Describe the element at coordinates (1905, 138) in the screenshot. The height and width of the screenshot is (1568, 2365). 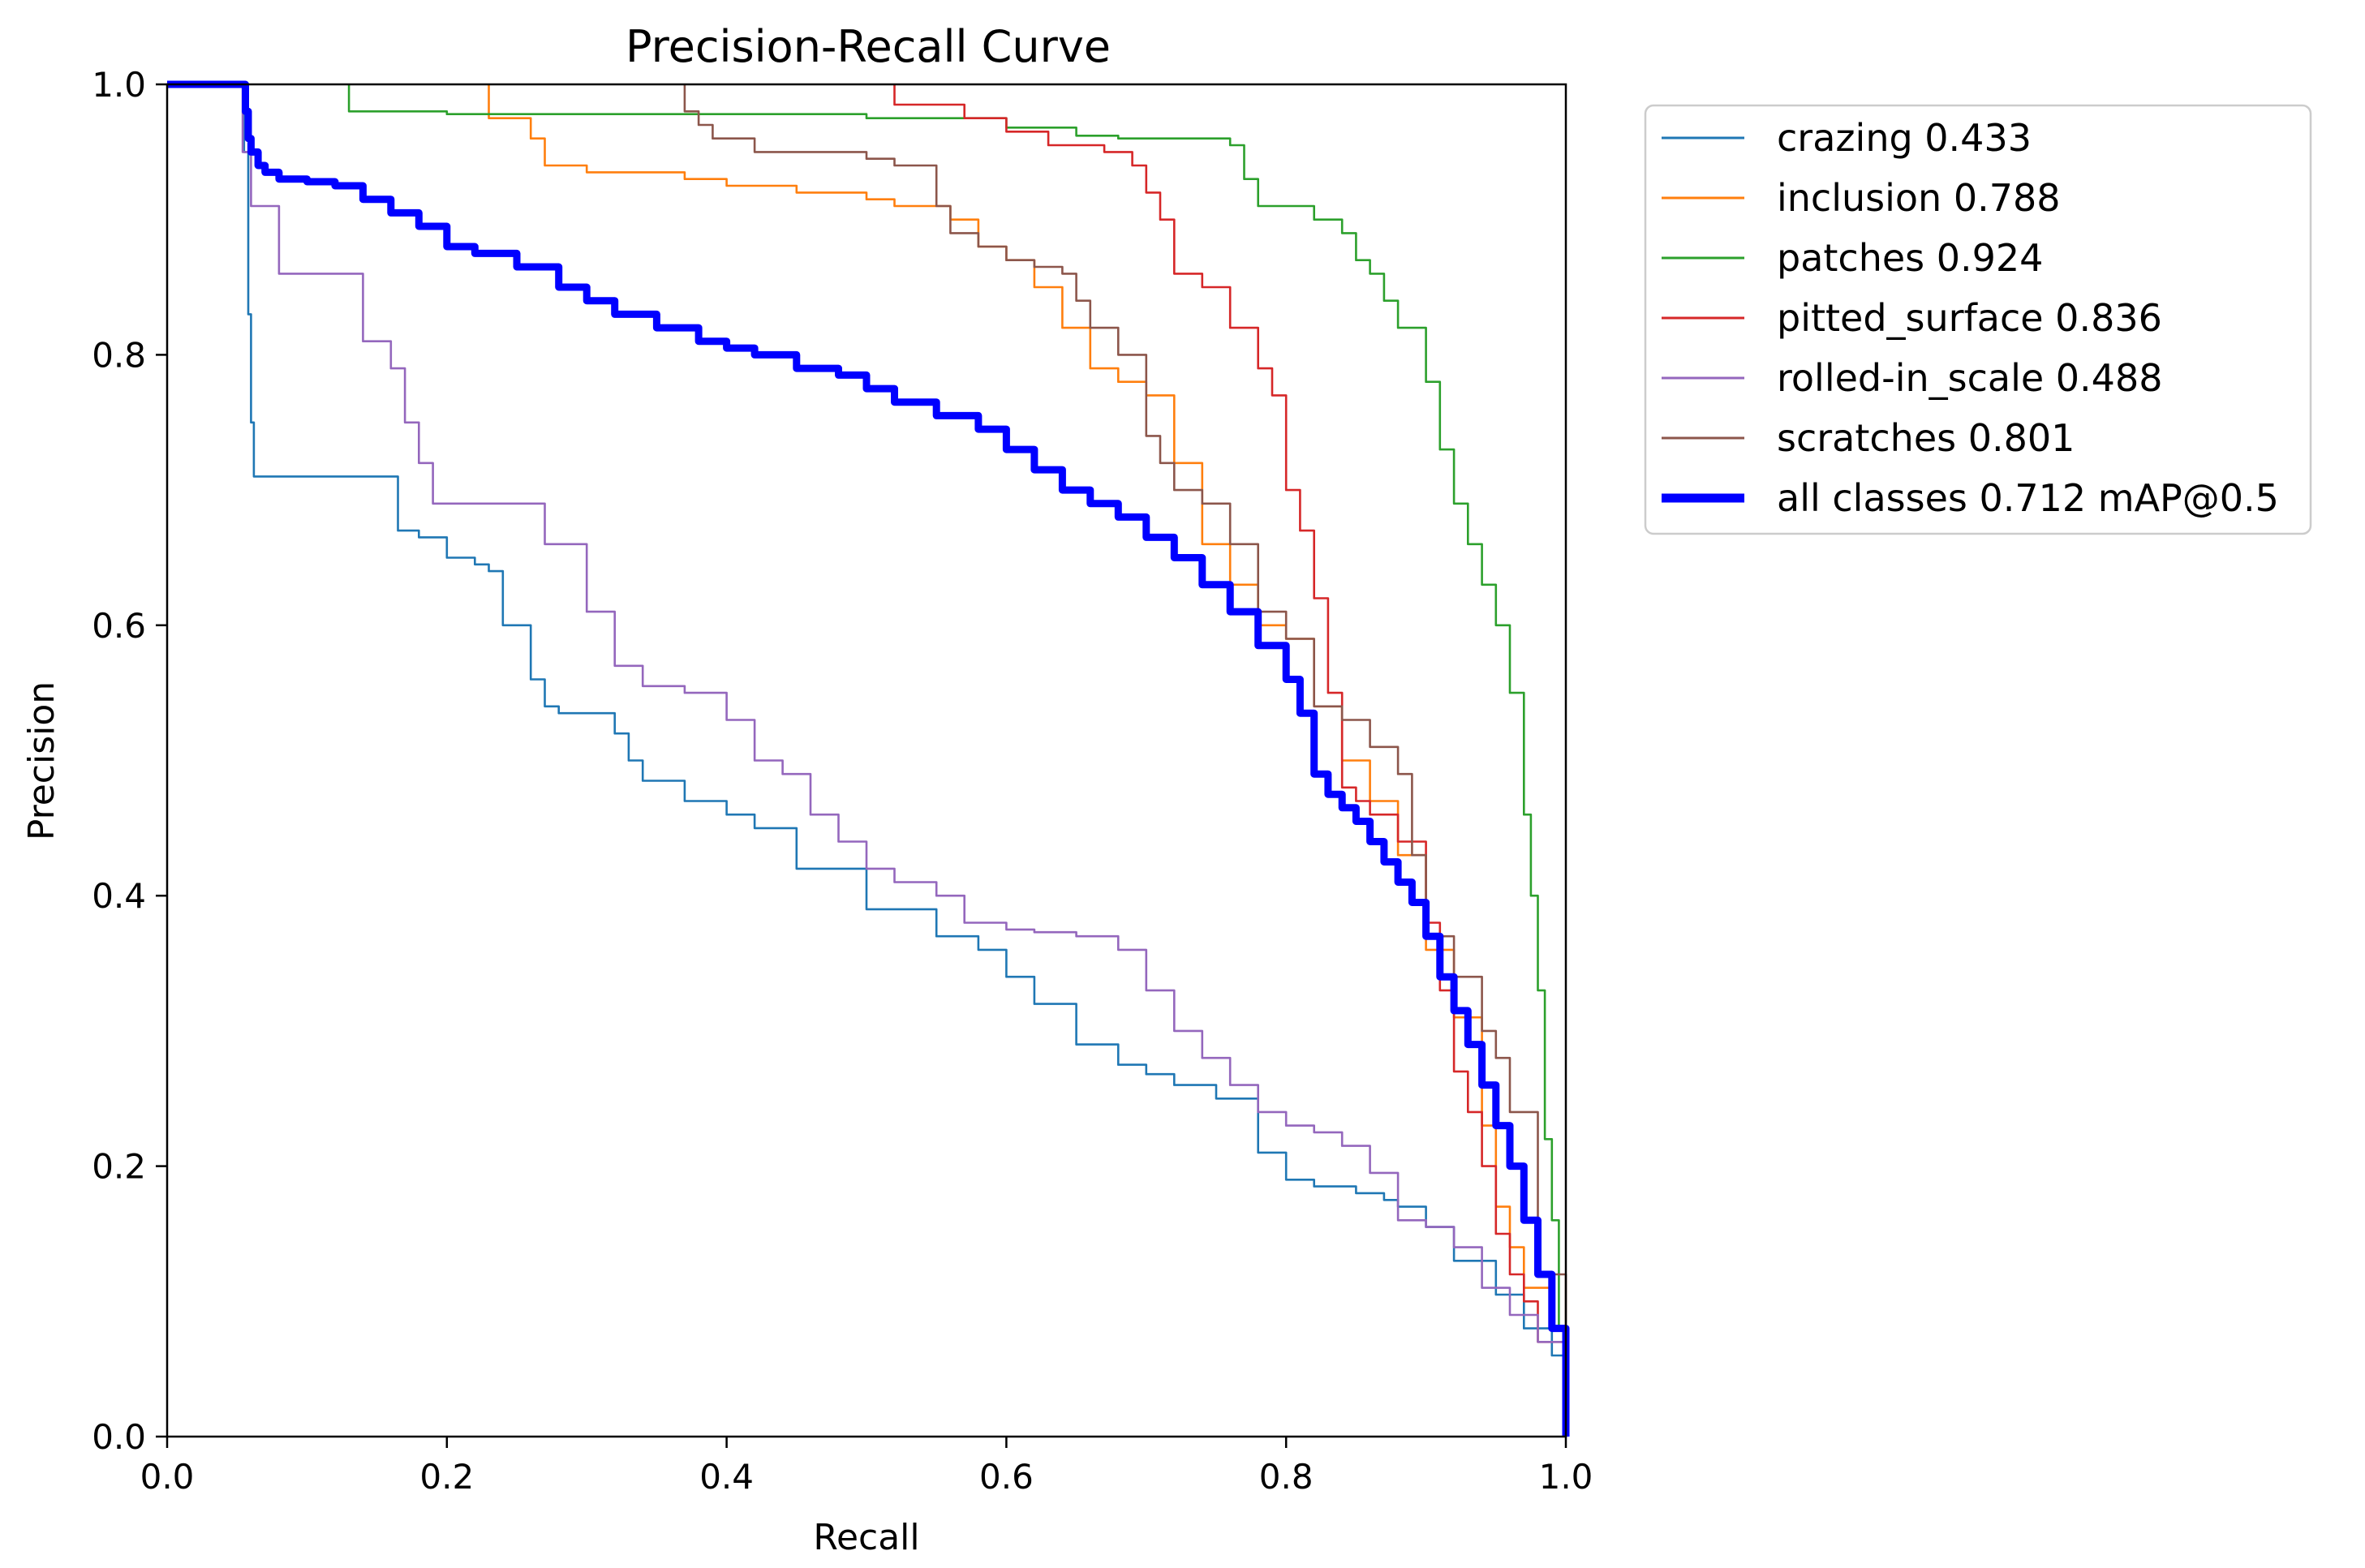
I see `legend-label: crazing 0.433` at that location.